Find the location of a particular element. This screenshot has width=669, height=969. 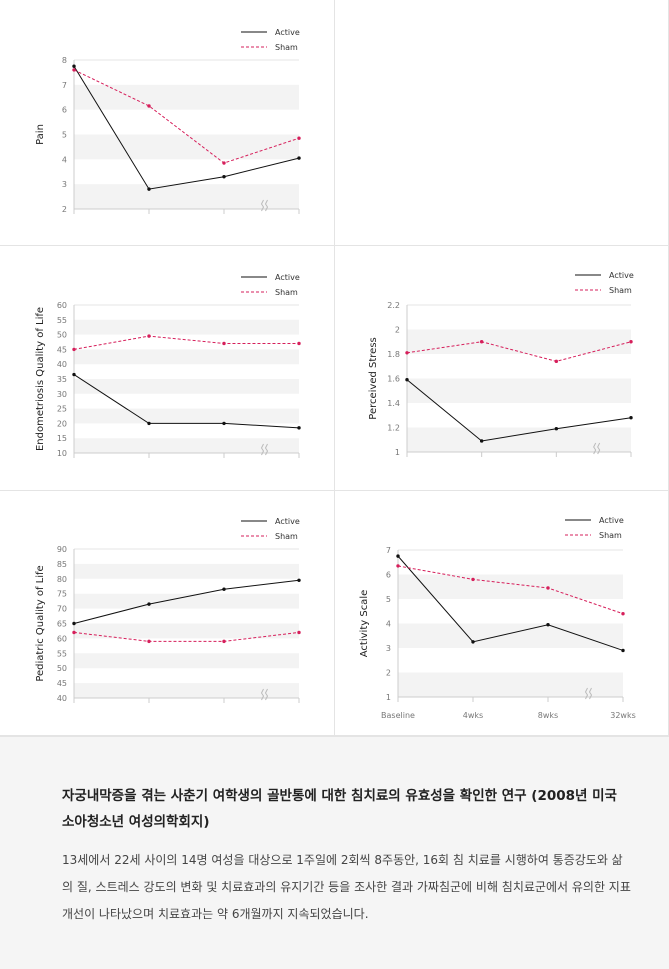

y-tick-label: 45 is located at coordinates (62, 683).